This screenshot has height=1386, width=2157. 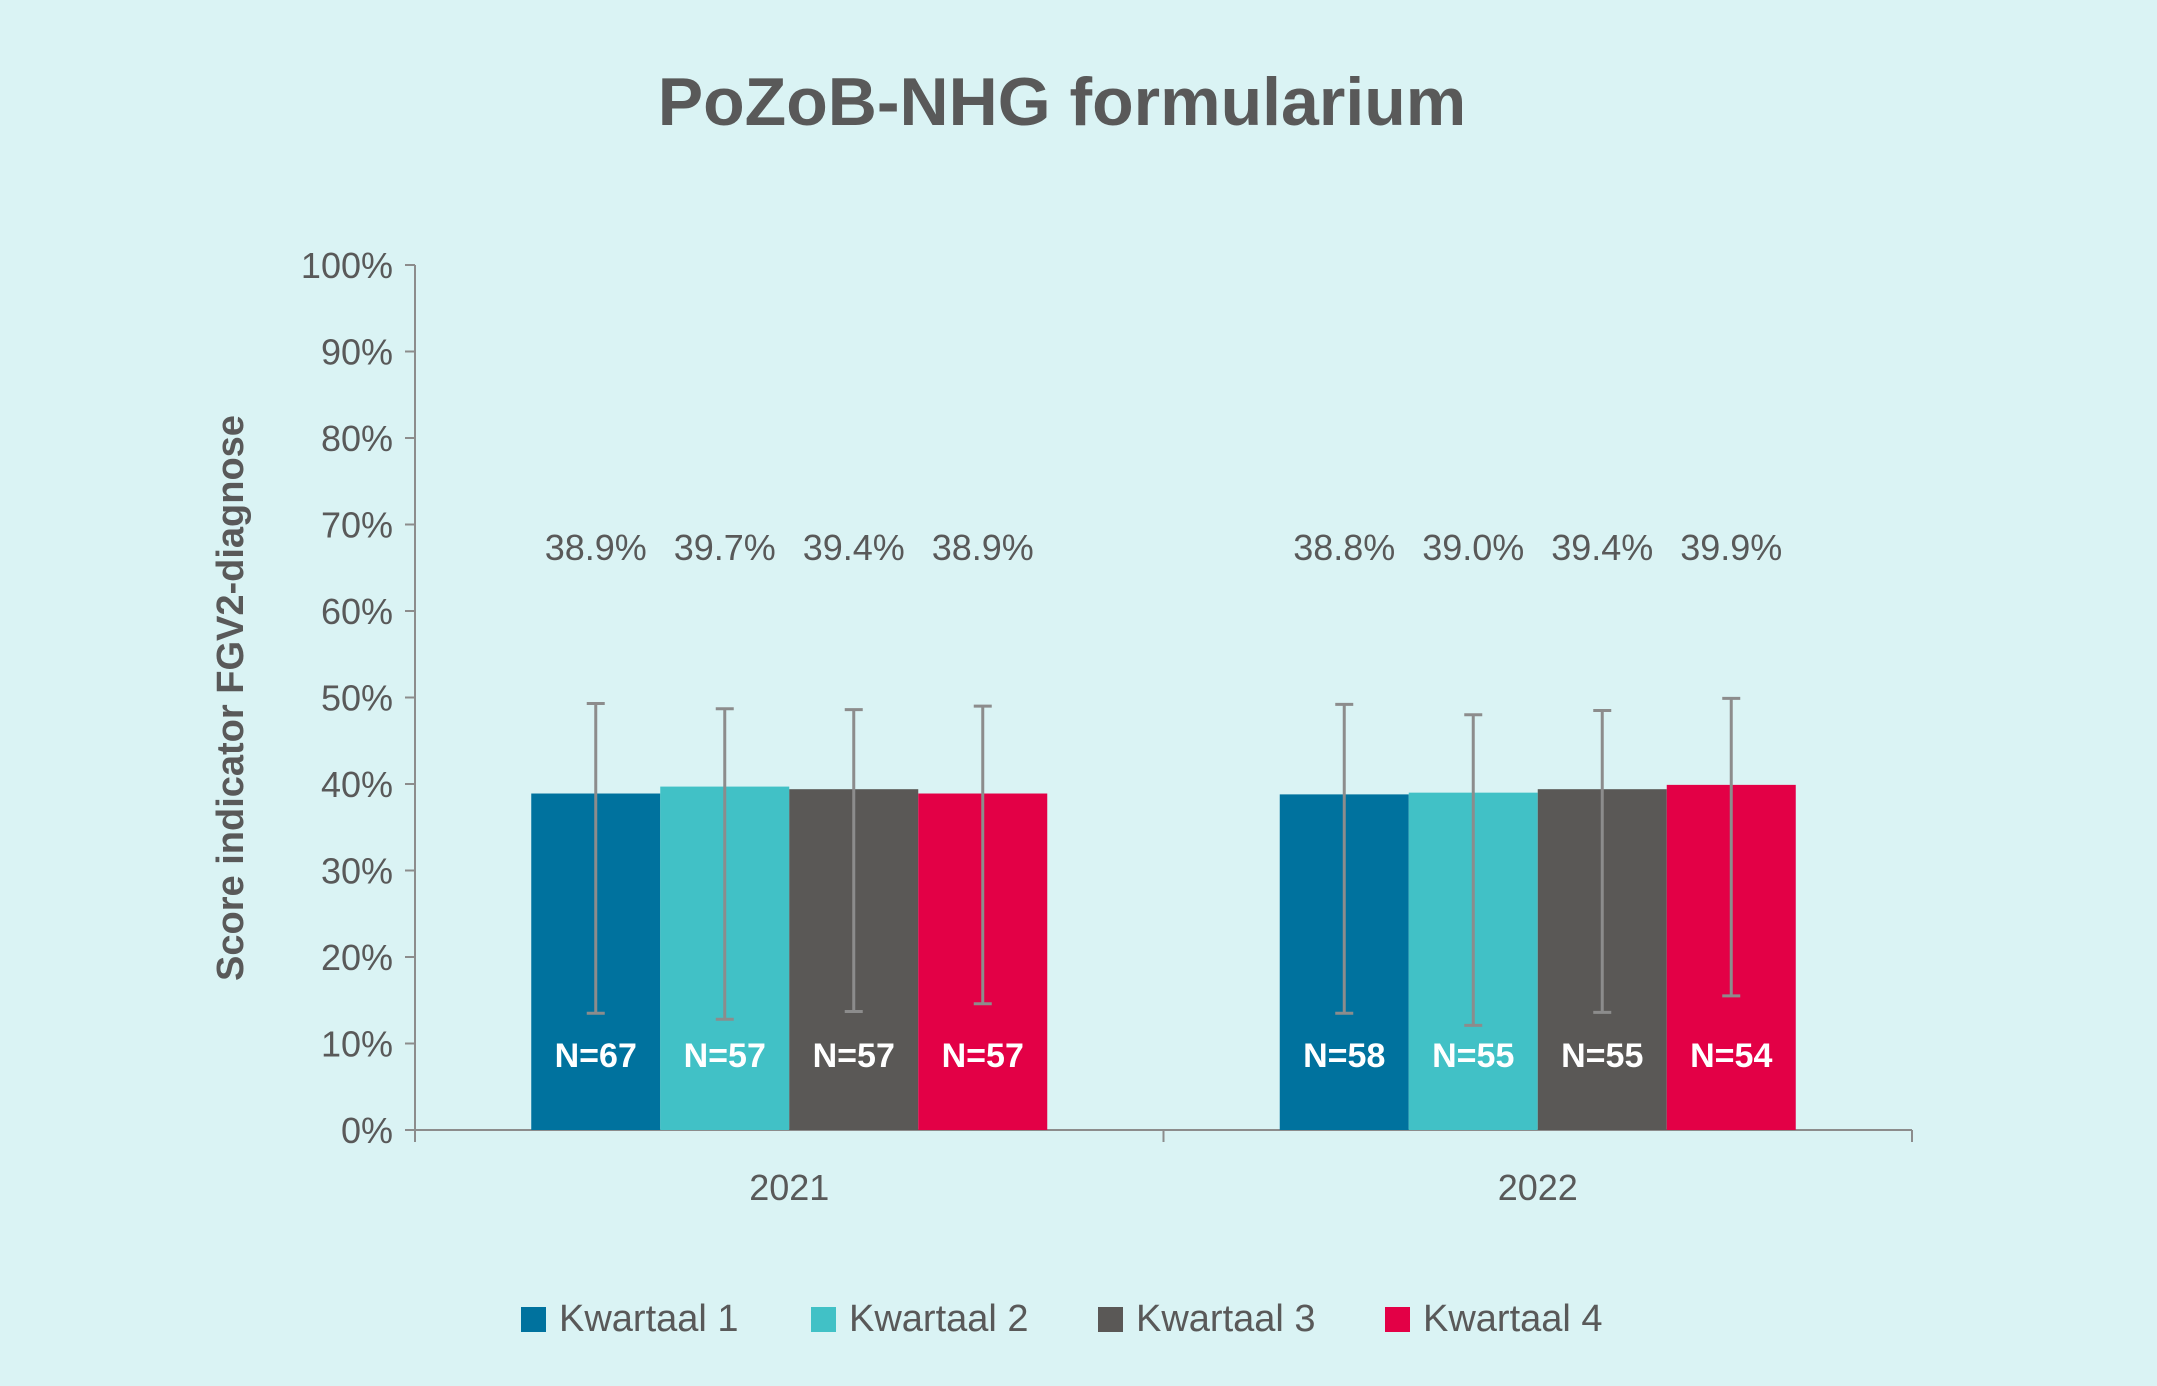 What do you see at coordinates (1473, 547) in the screenshot?
I see `data-label: 39.0%` at bounding box center [1473, 547].